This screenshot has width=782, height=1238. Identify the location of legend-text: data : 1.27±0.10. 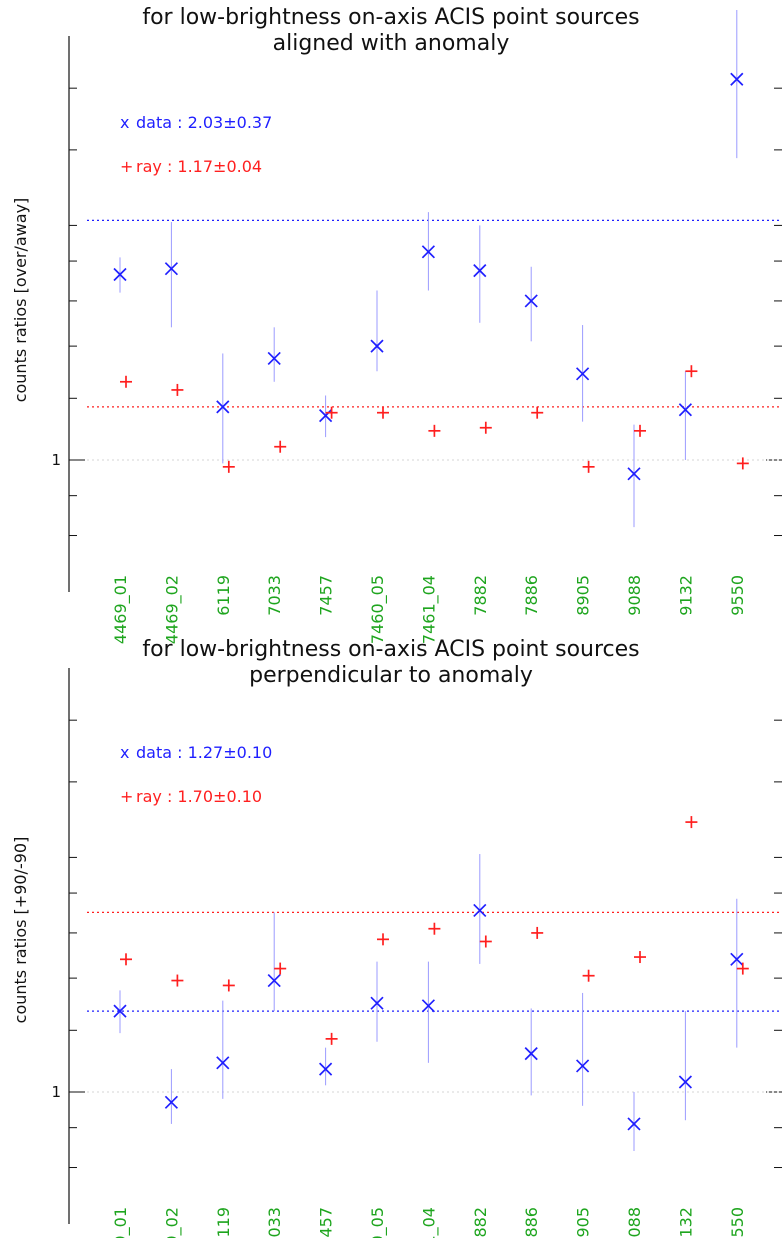
(204, 752).